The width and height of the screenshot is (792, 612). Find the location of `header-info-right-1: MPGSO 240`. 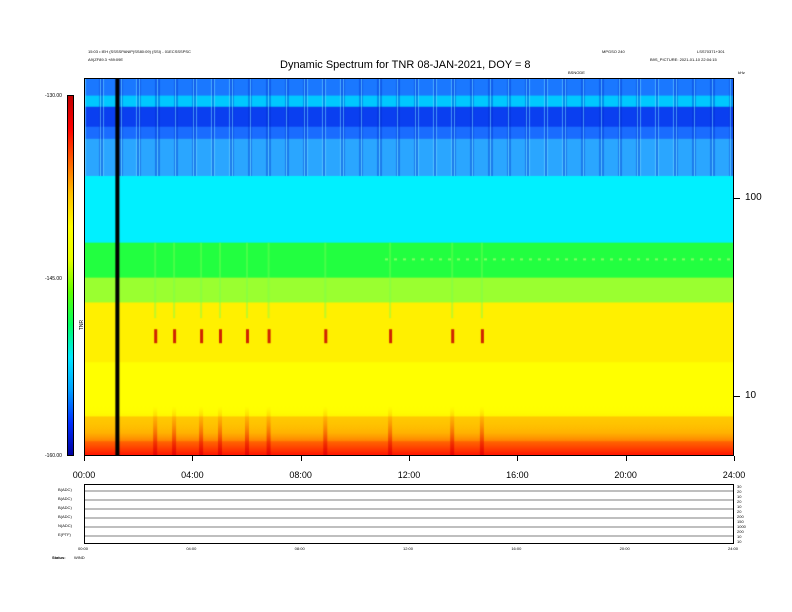

header-info-right-1: MPGSO 240 is located at coordinates (613, 51).